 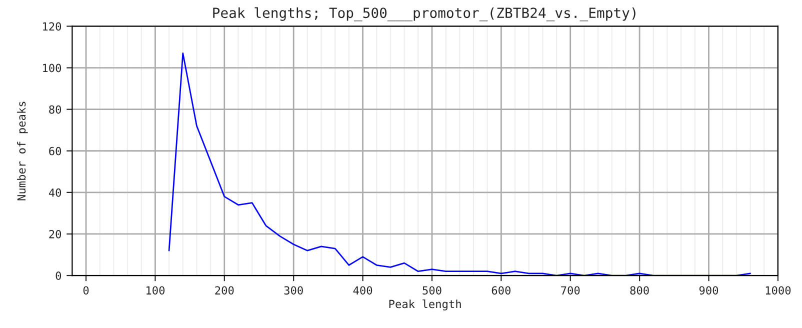 I want to click on y-tick-label: 60, so click(x=55, y=151).